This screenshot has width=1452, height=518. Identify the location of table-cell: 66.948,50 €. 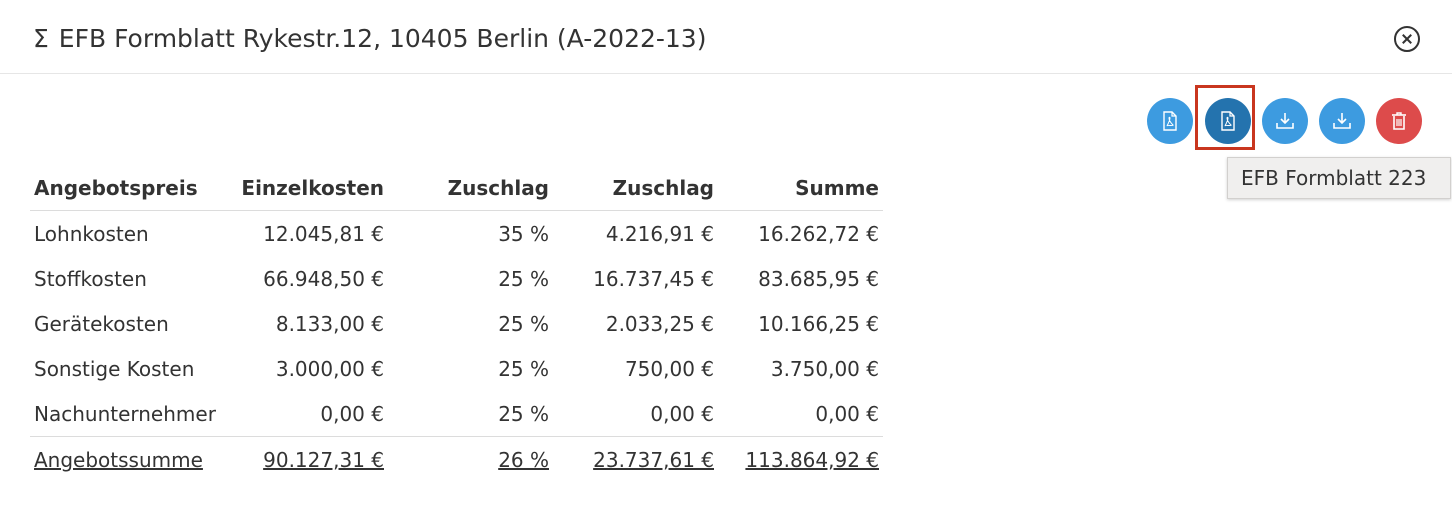
(323, 278).